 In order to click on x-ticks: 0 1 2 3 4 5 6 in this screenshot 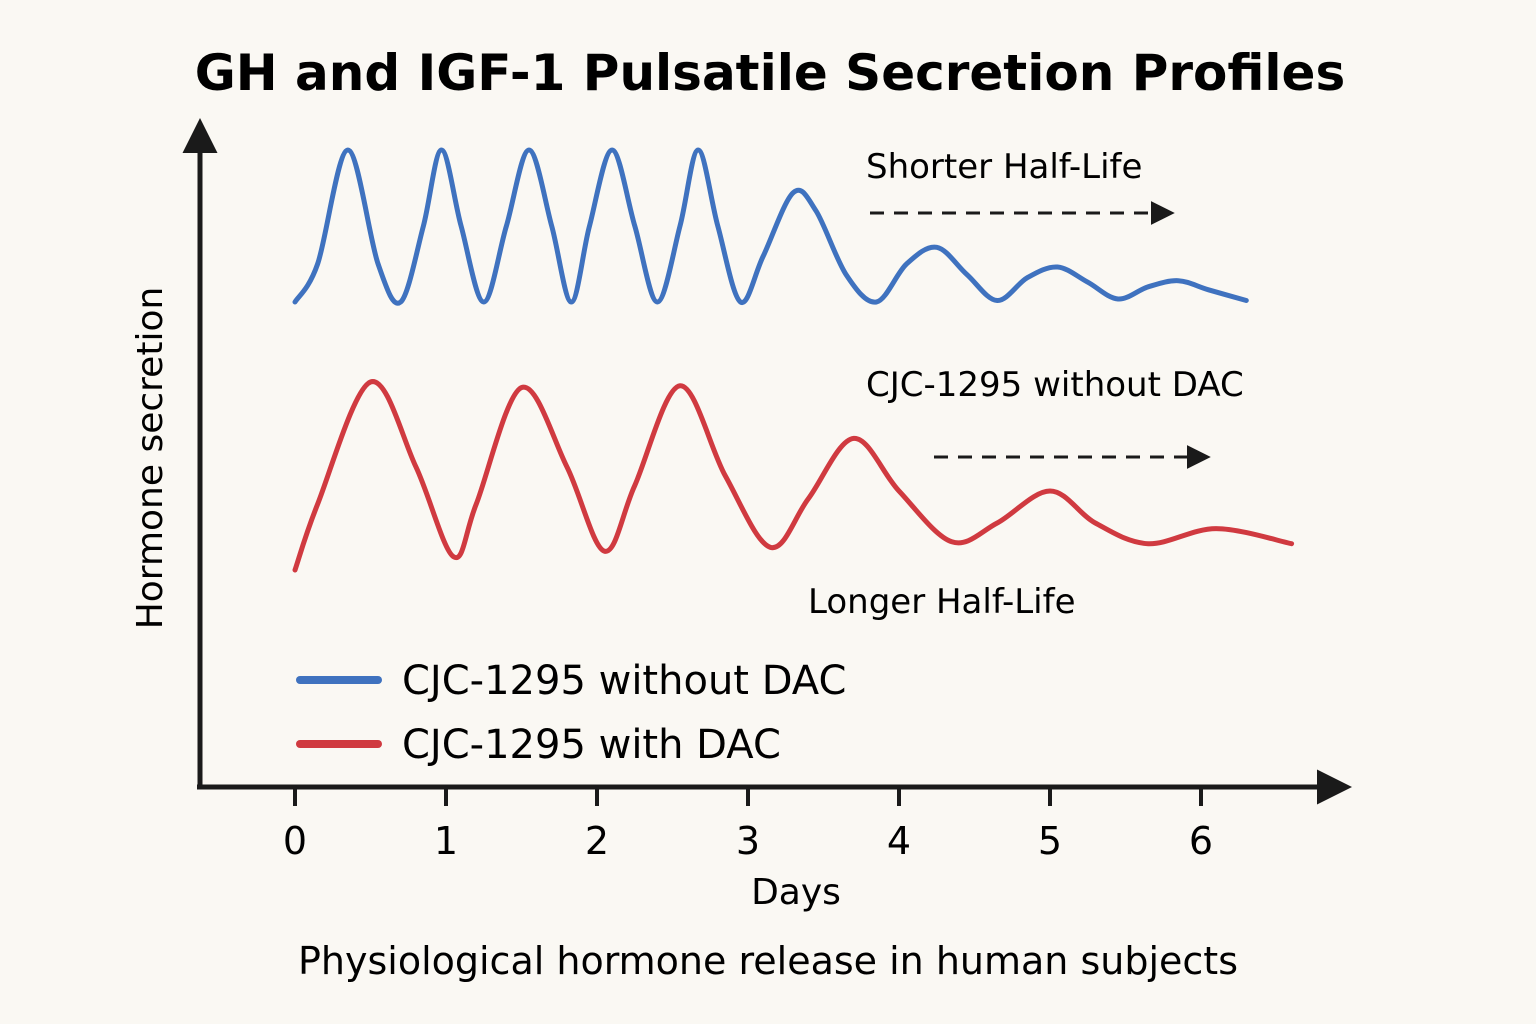, I will do `click(748, 825)`.